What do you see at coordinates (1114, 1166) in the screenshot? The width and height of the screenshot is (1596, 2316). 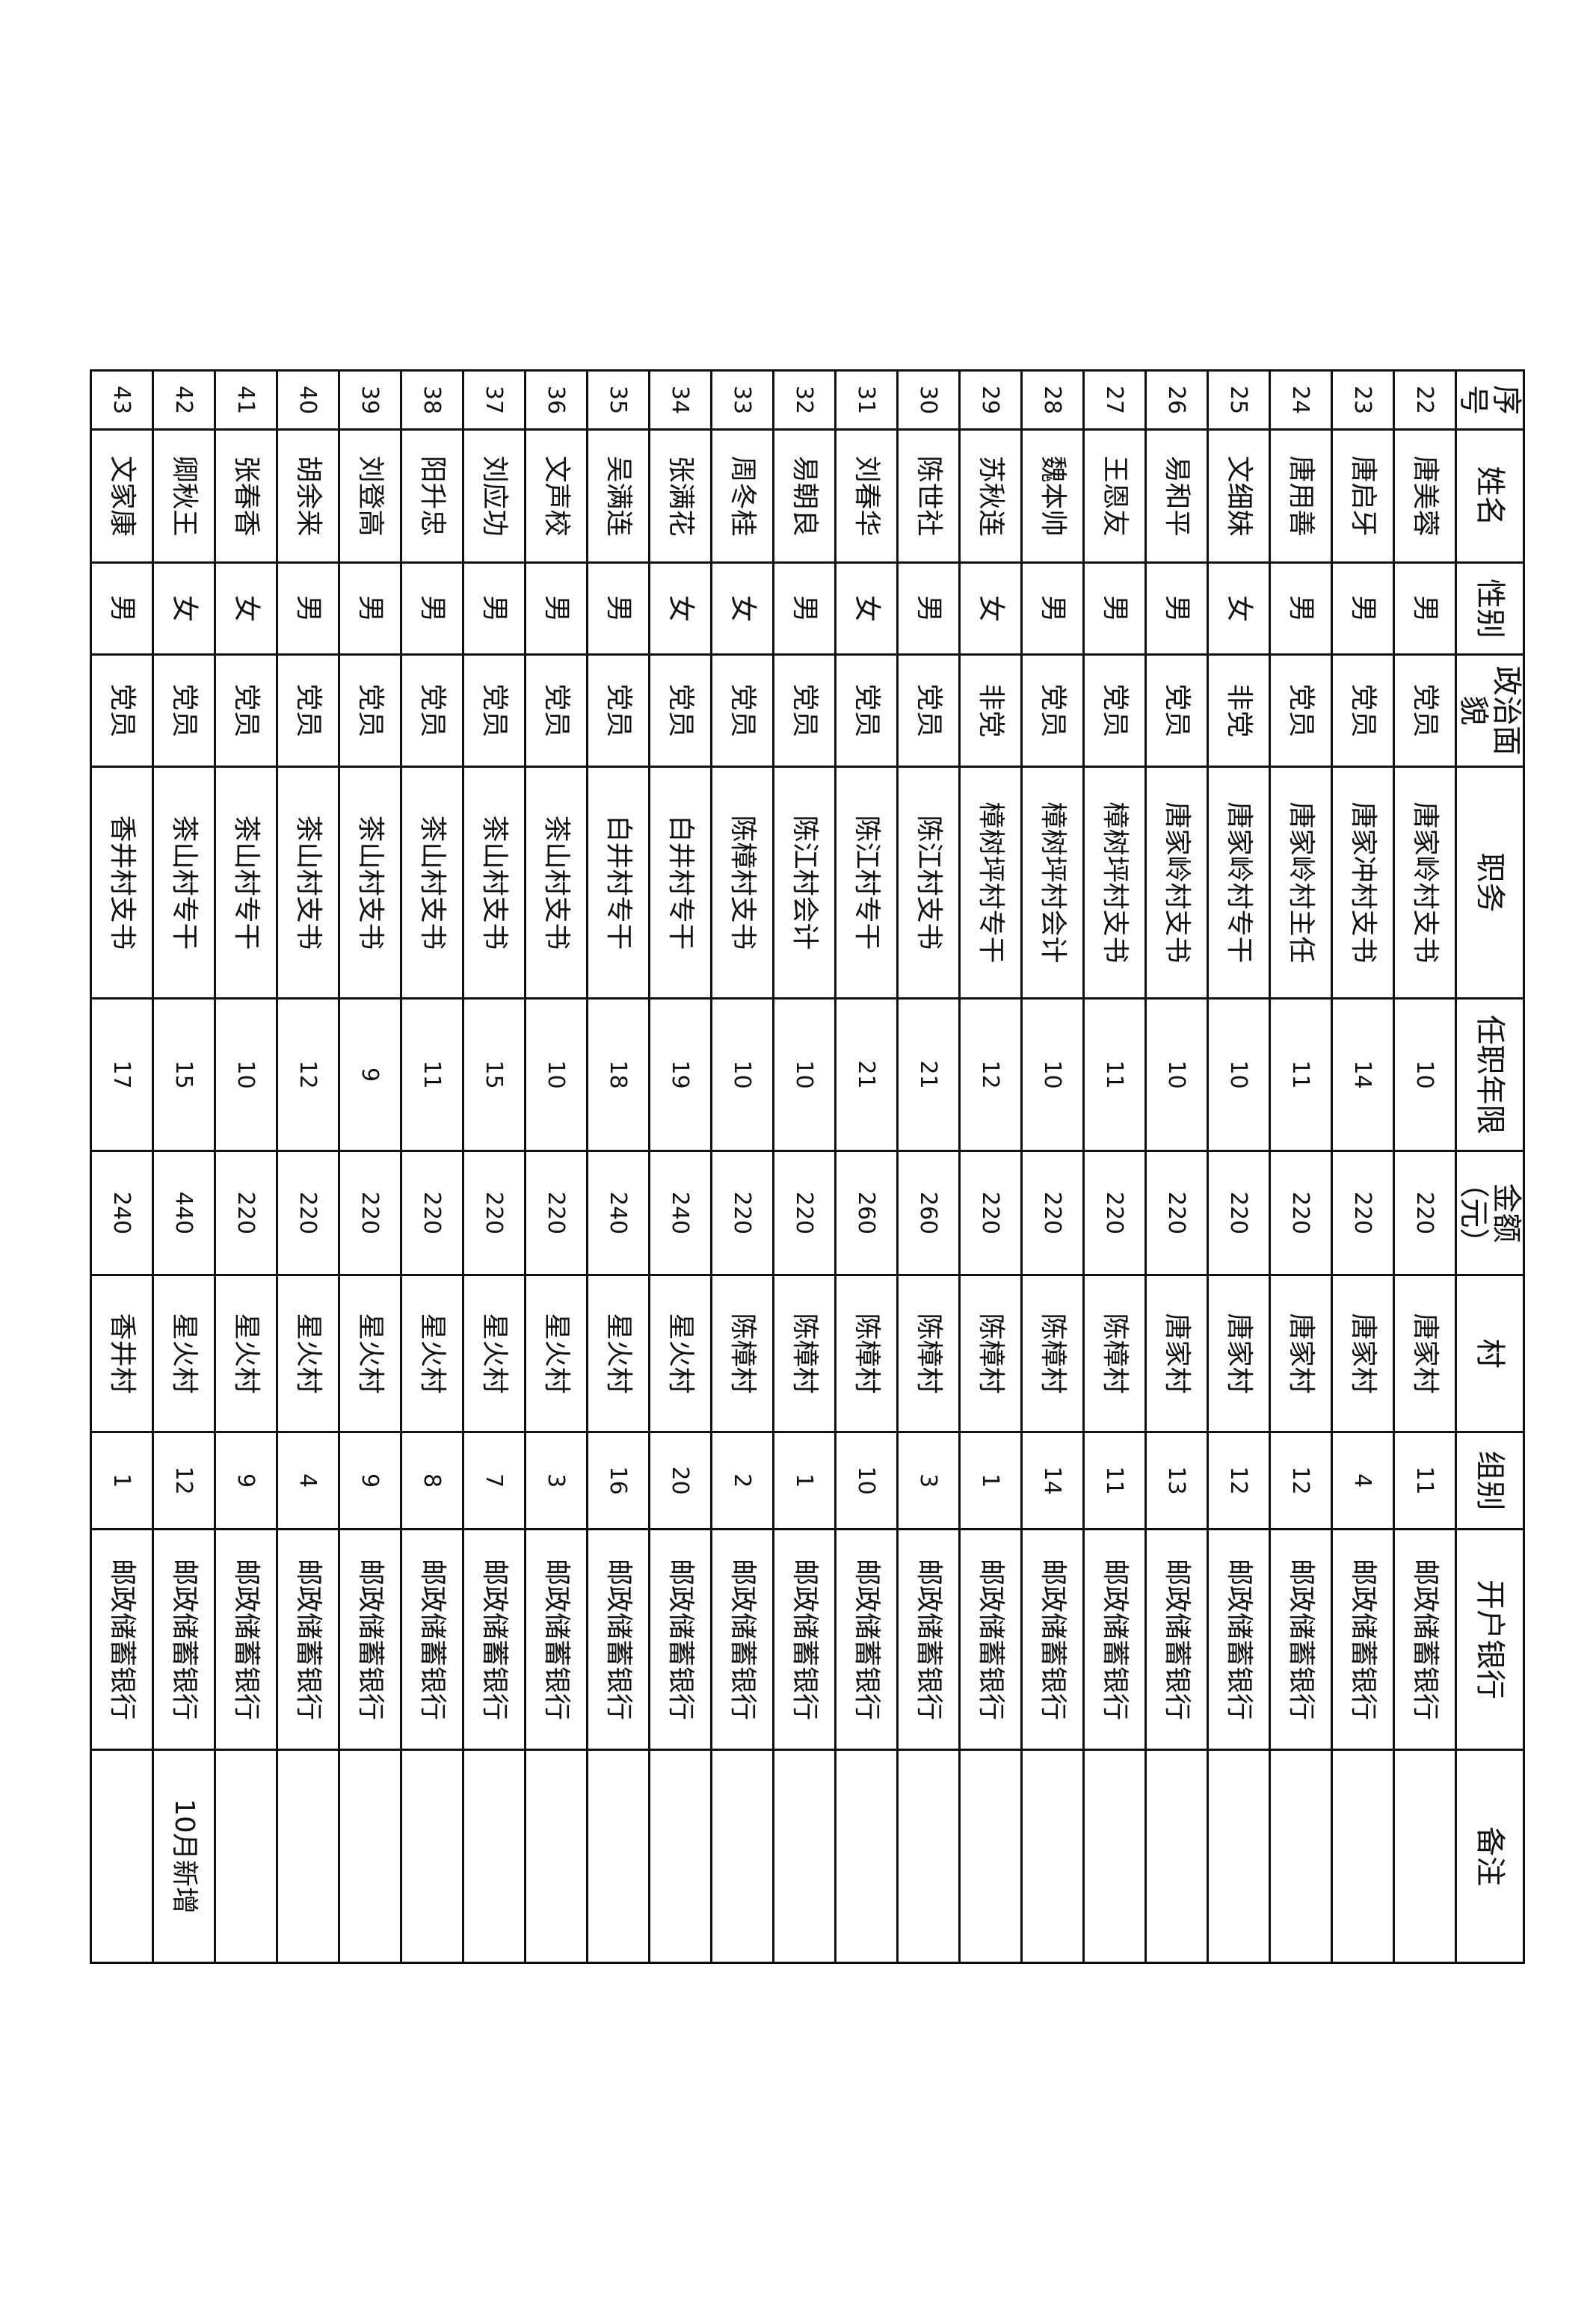 I see `table-row: 27 王恩友男党员 樟树坪村支书 11 220 陈樟村 11 邮政储蓄银行` at bounding box center [1114, 1166].